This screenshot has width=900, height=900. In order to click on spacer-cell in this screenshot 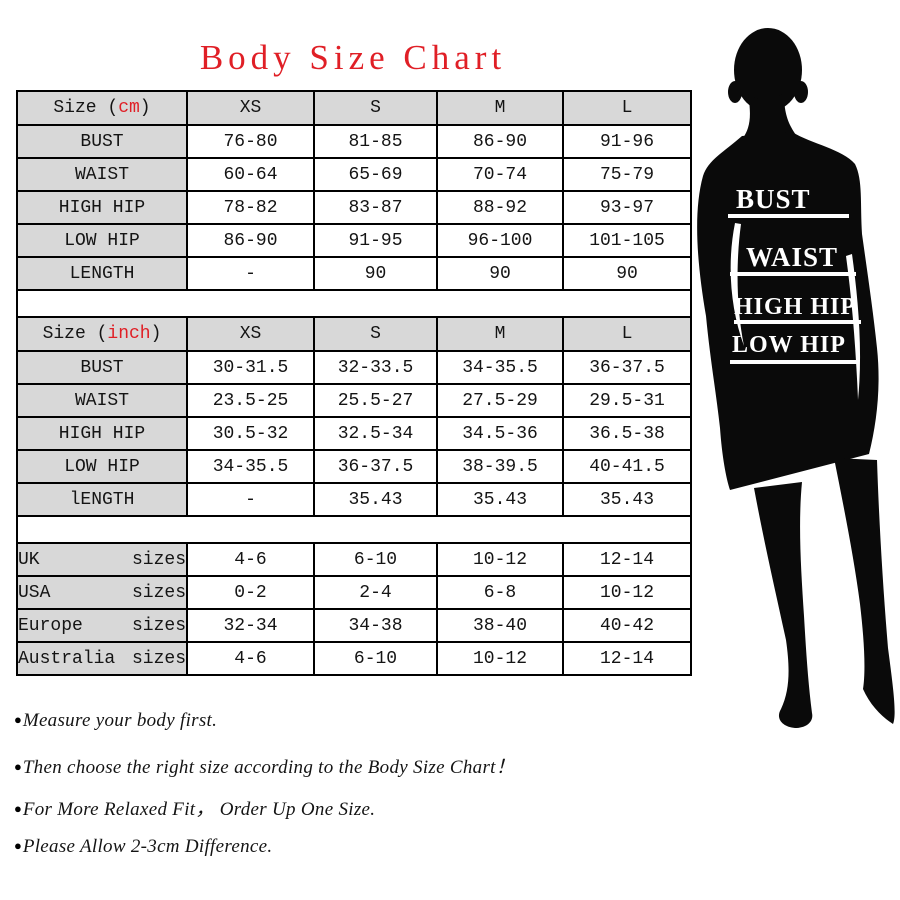, I will do `click(354, 303)`.